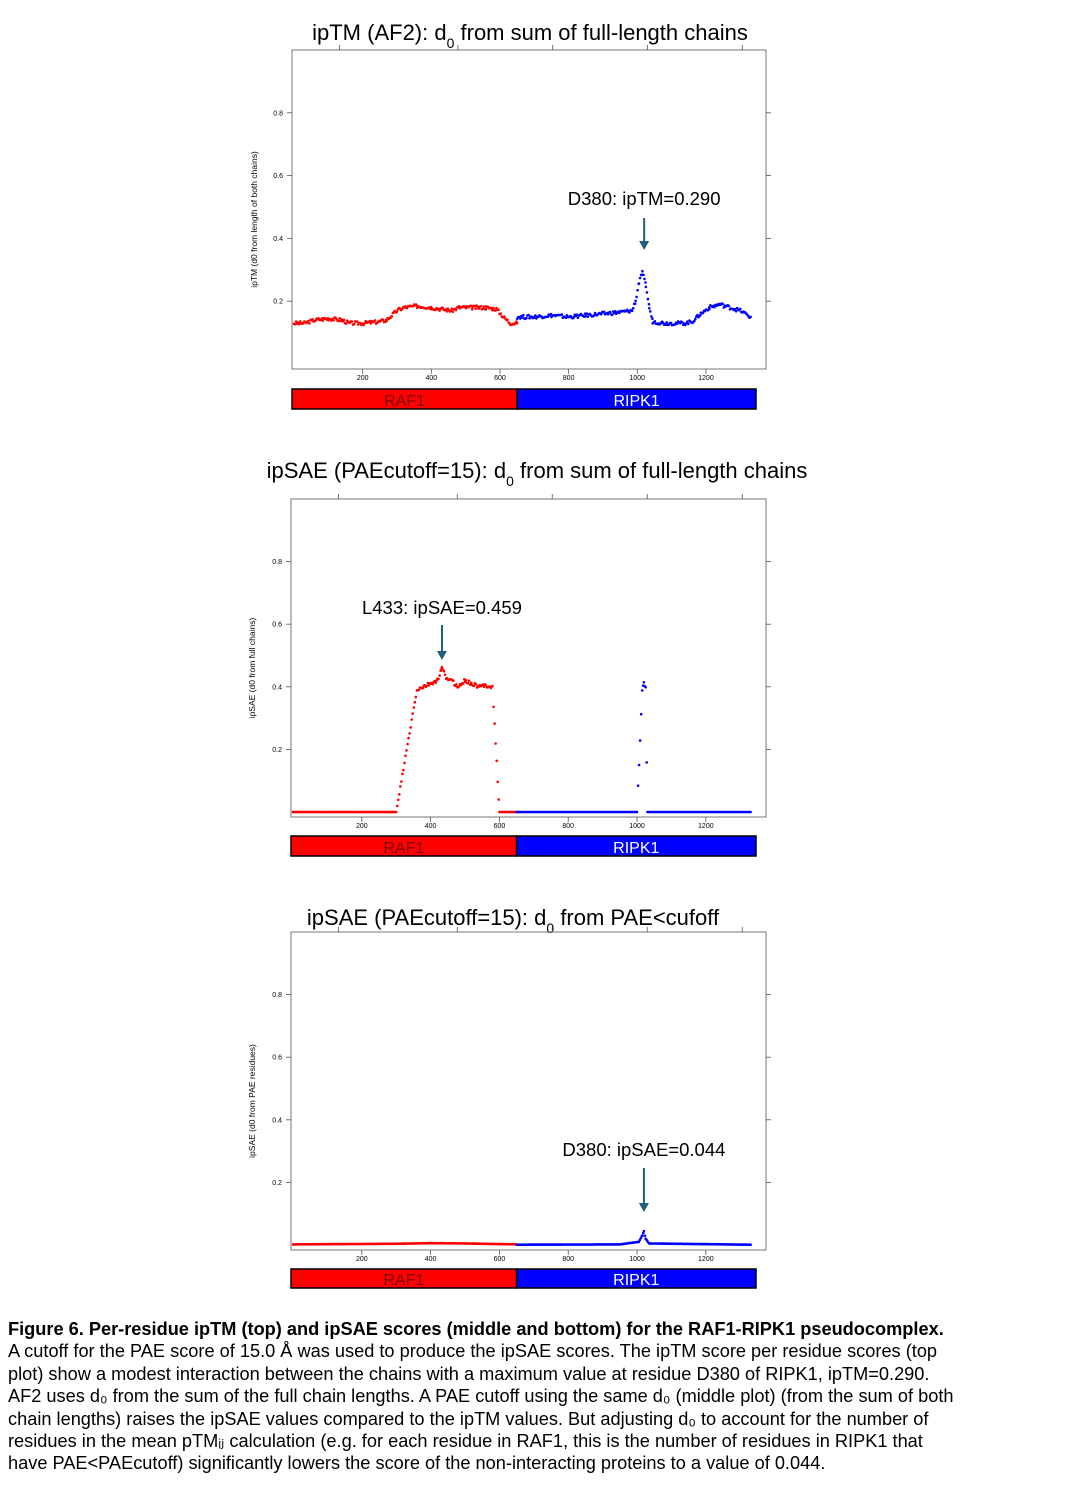  I want to click on x-tick-label: 1000, so click(637, 826).